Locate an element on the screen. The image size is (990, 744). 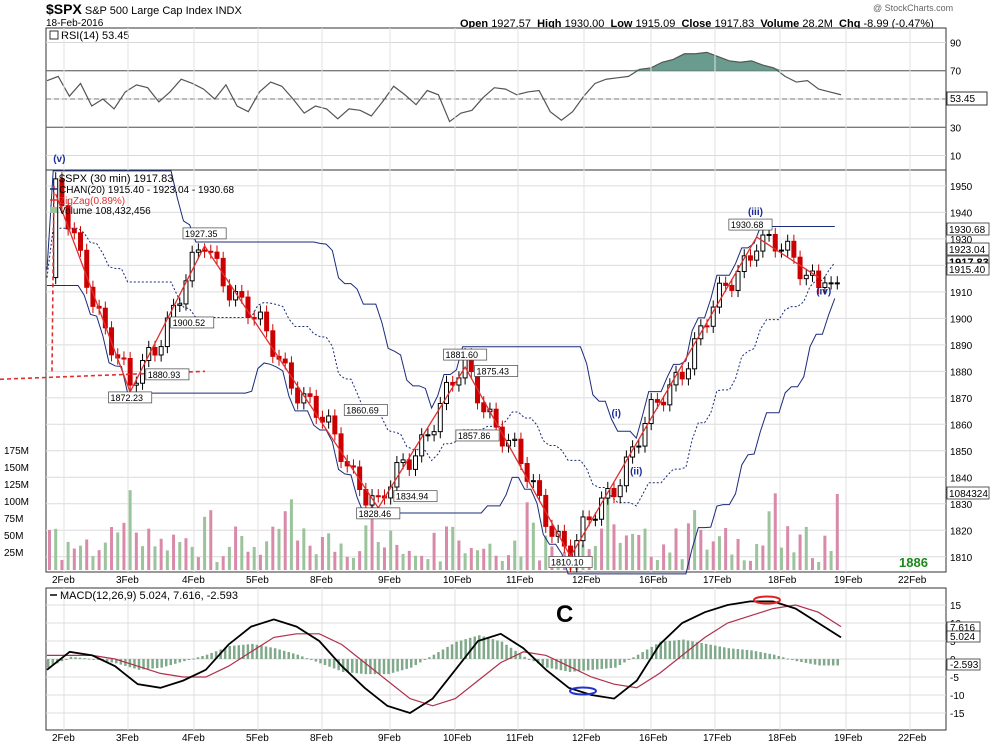
trendline-dashed-vertical is located at coordinates (53, 278).